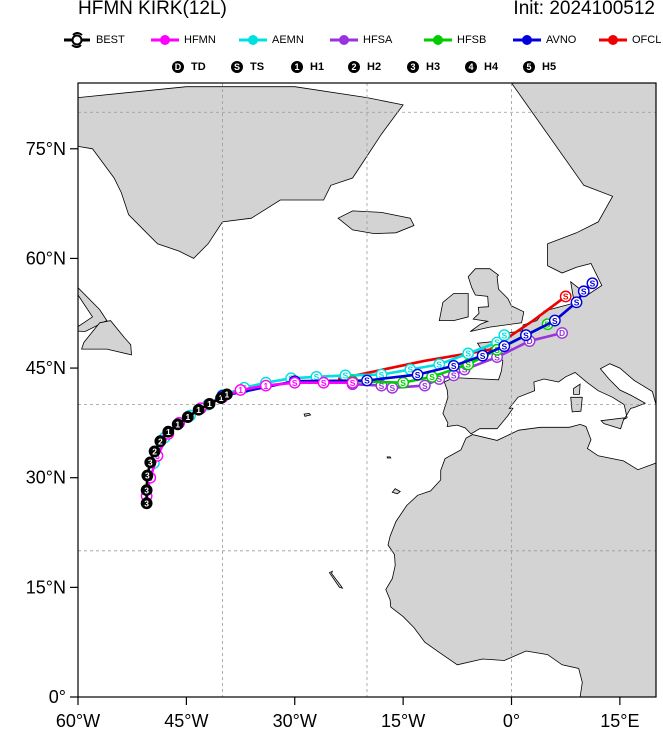 The height and width of the screenshot is (747, 663). Describe the element at coordinates (77, 40) in the screenshot. I see `hurricane-symbol-icon` at that location.